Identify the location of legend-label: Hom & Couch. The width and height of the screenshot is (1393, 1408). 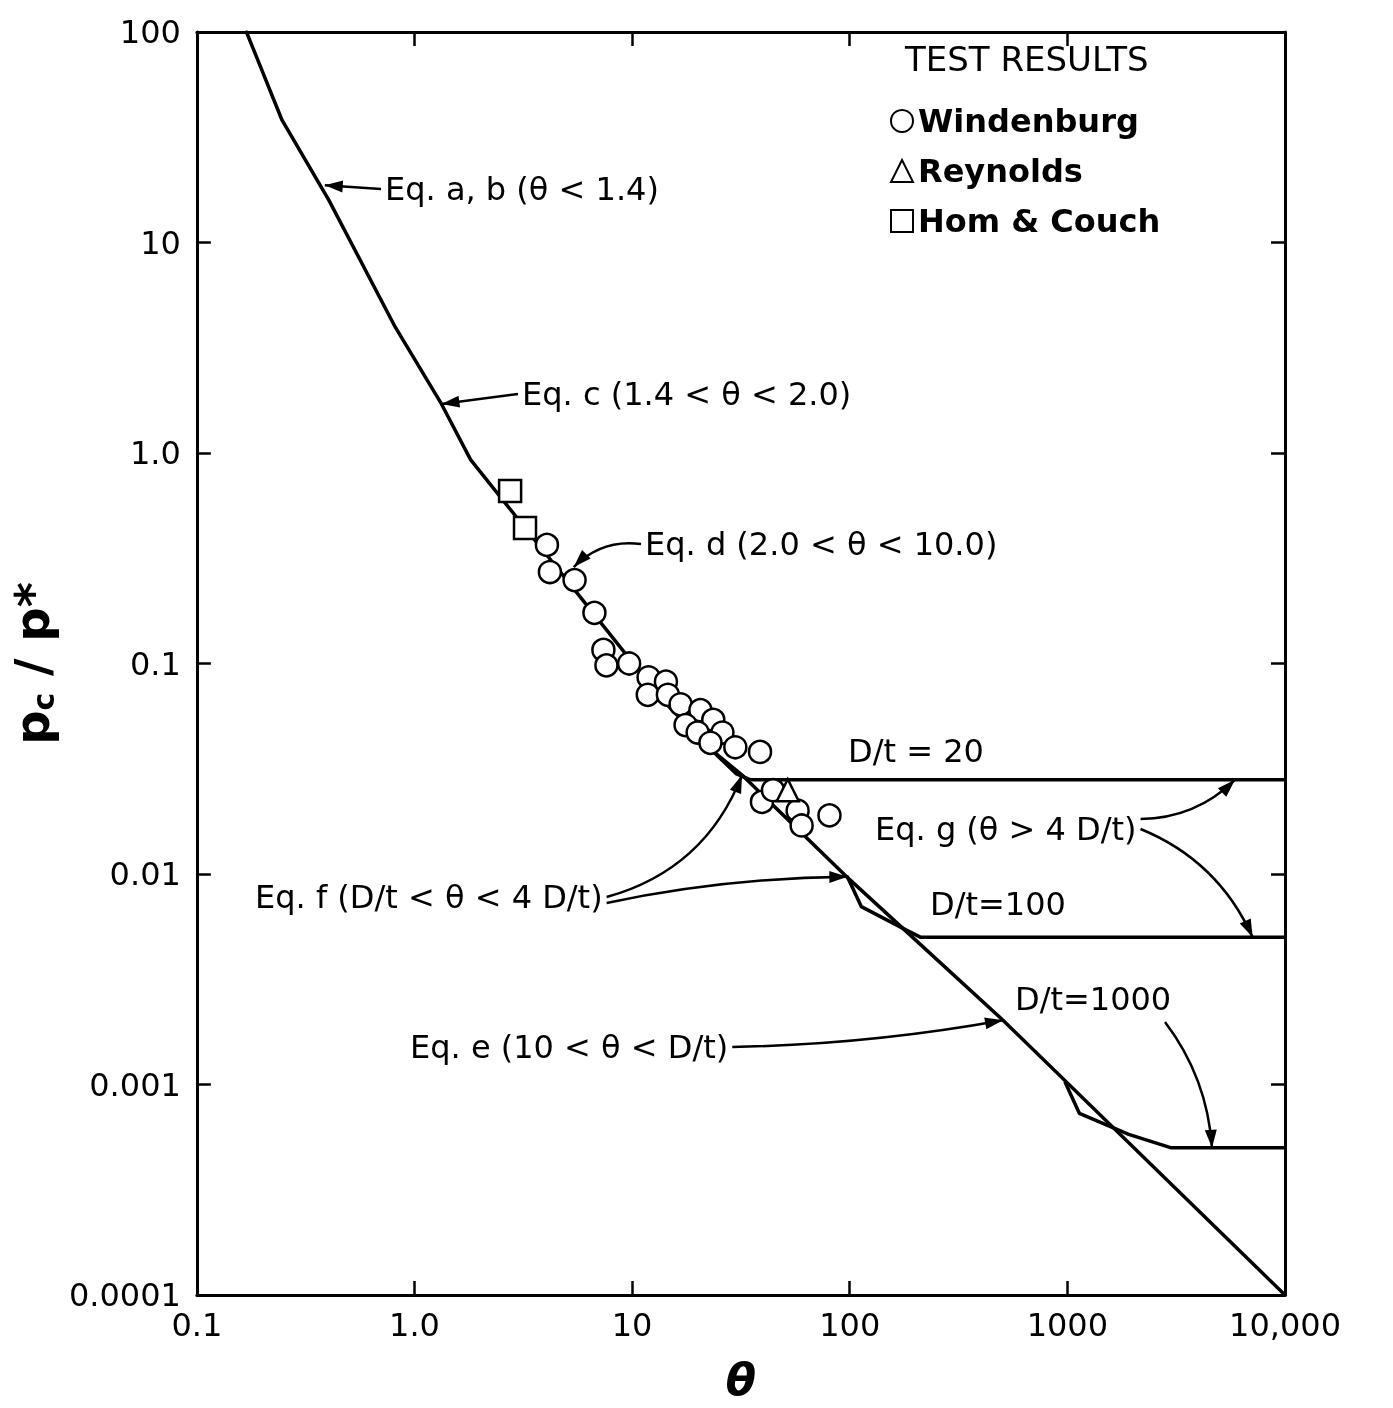
(1039, 221).